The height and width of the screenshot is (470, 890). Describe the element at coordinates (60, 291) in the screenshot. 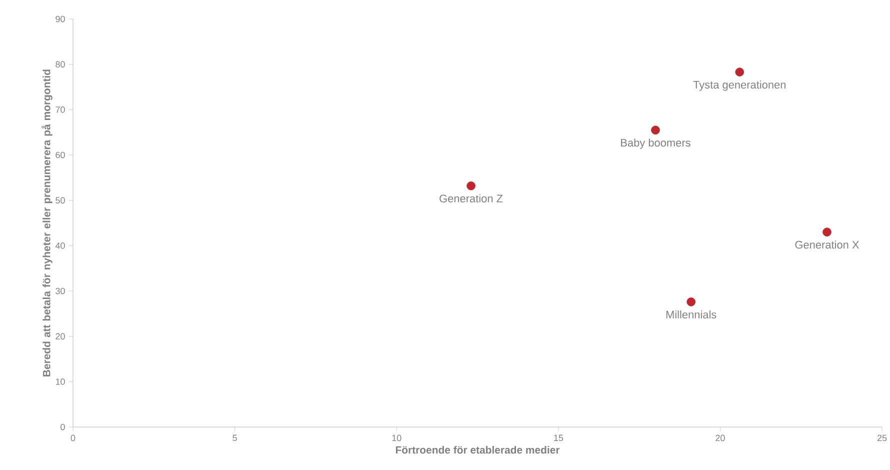

I see `y-tick-label: 30` at that location.